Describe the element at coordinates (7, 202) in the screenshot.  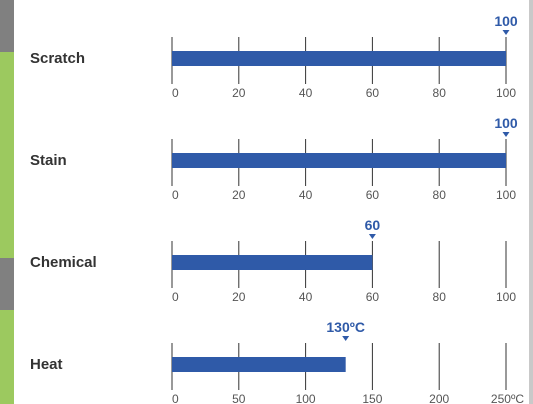
I see `left-decor-strip` at that location.